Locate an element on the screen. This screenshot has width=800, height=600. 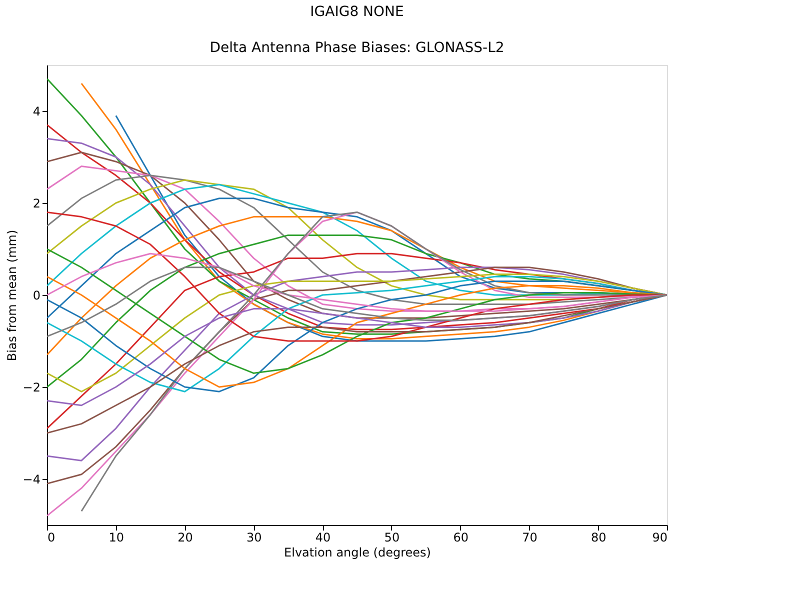
x-tick-label: 0 is located at coordinates (52, 537).